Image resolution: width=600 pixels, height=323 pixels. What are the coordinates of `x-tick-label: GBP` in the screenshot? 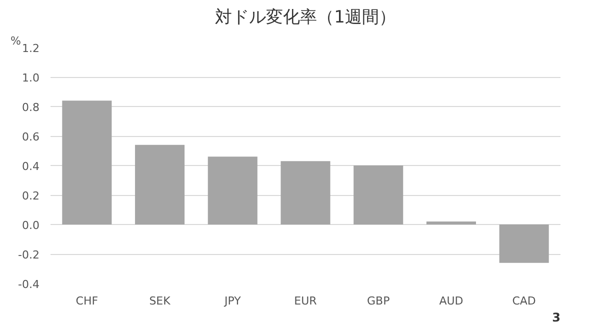 It's located at (378, 301).